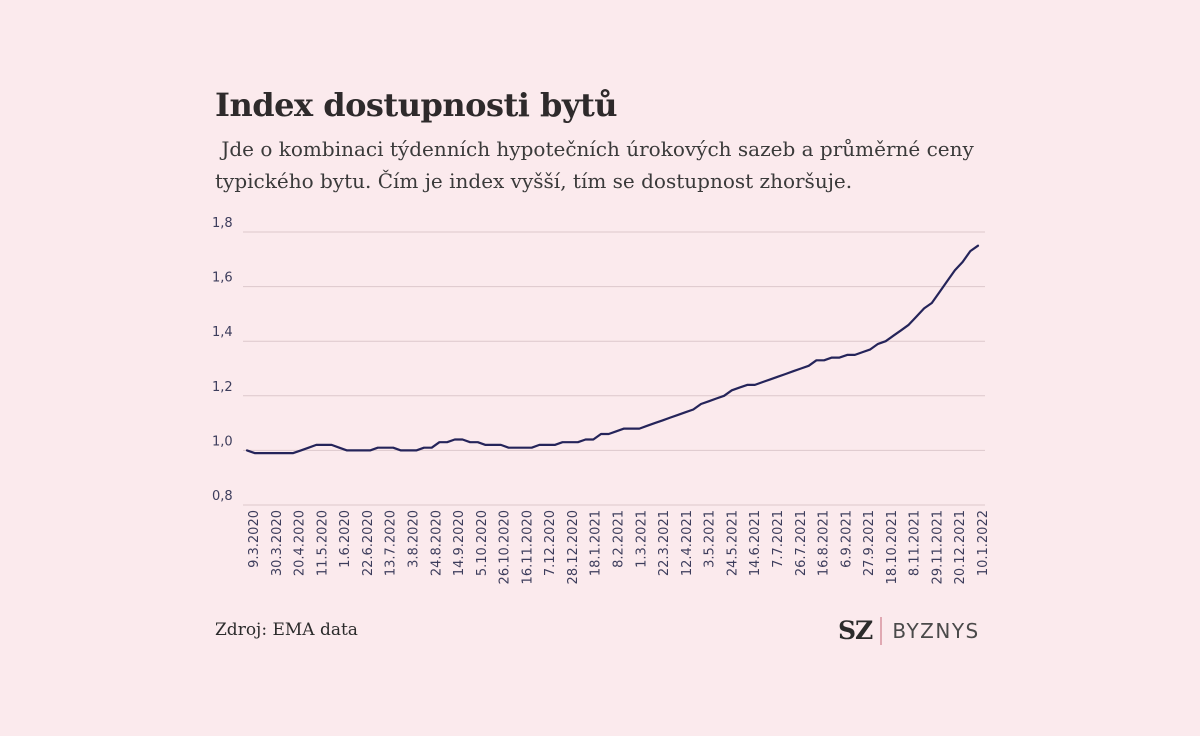 This screenshot has width=1200, height=736. What do you see at coordinates (254, 539) in the screenshot?
I see `x-tick-label: 9.3.2020` at bounding box center [254, 539].